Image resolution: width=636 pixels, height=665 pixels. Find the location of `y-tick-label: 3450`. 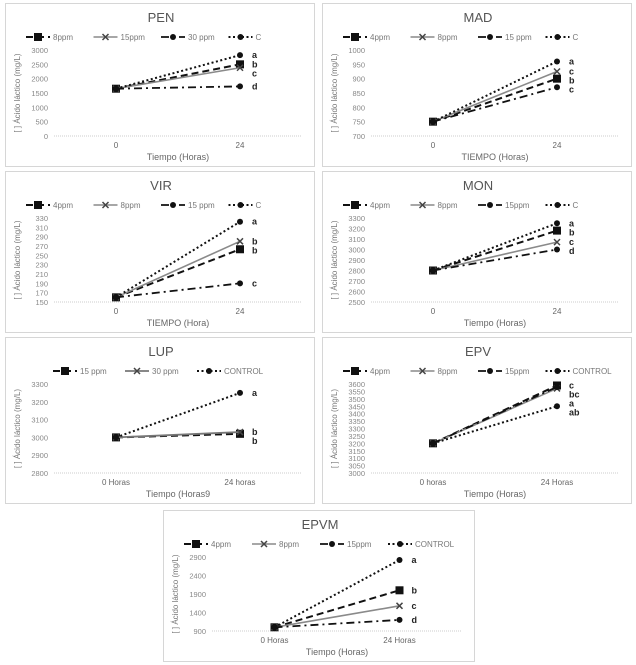

y-tick-label: 3450 is located at coordinates (356, 406).